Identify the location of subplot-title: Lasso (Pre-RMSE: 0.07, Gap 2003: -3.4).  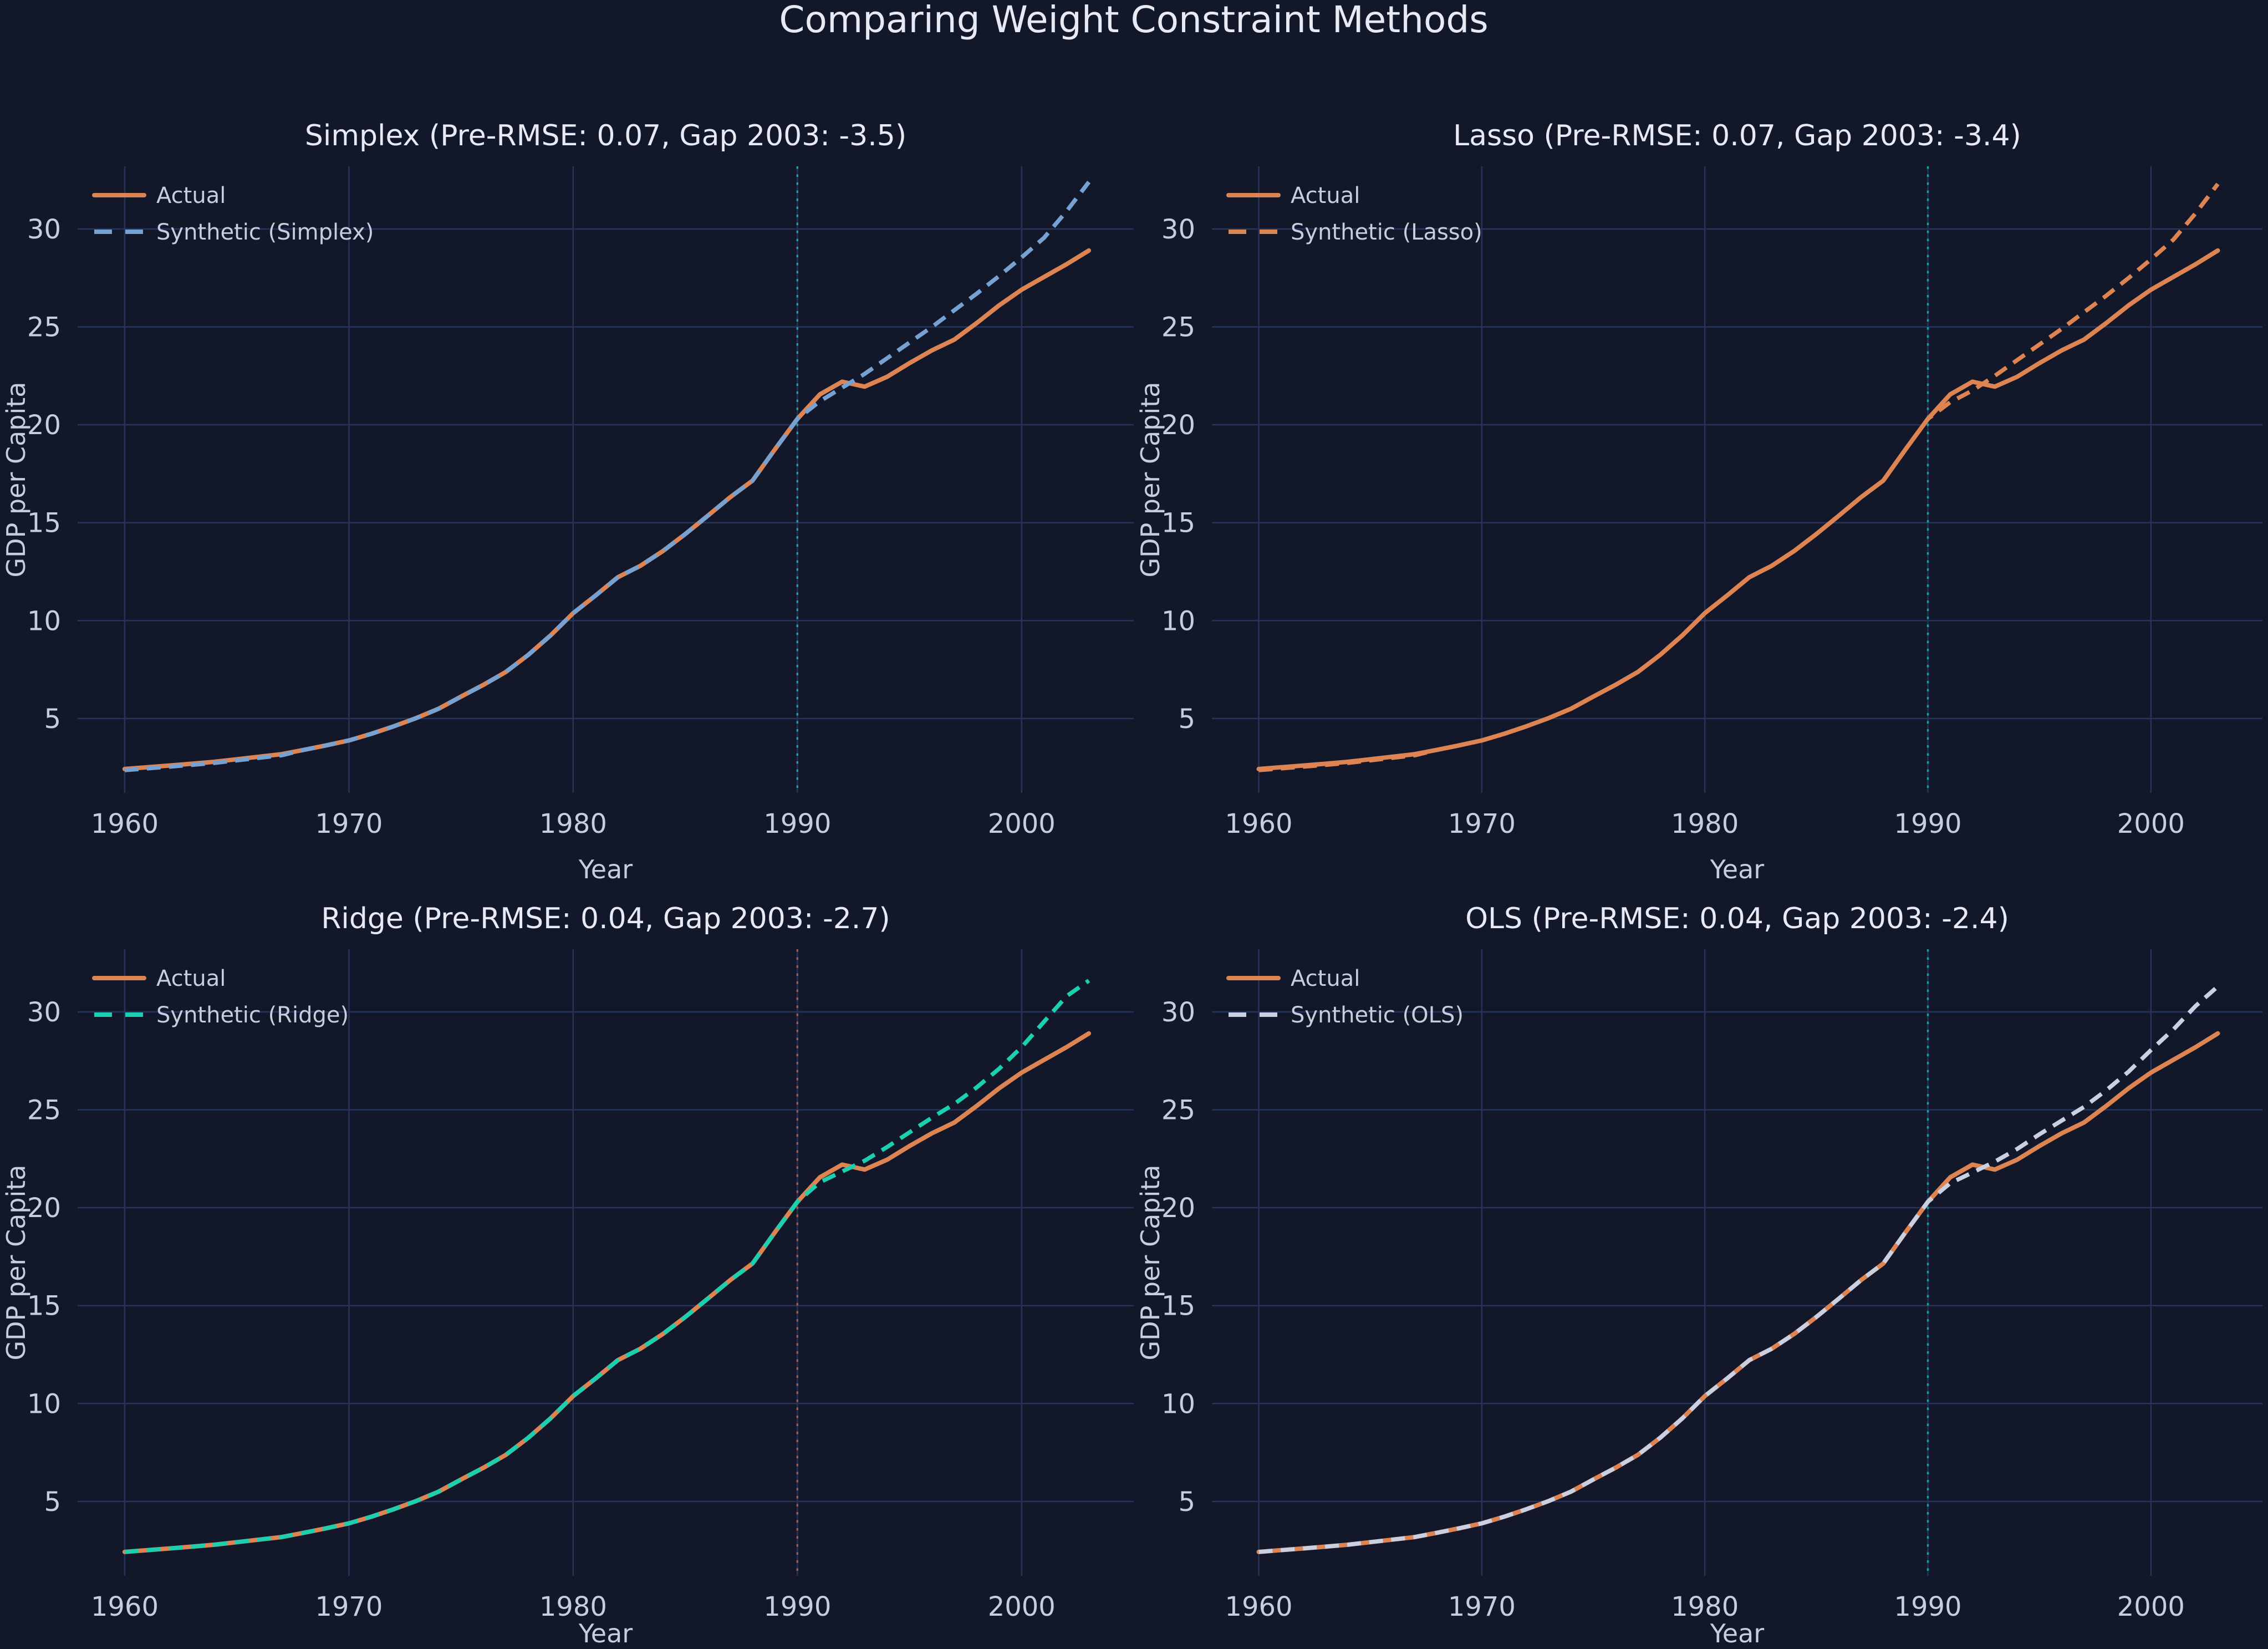
(1737, 136).